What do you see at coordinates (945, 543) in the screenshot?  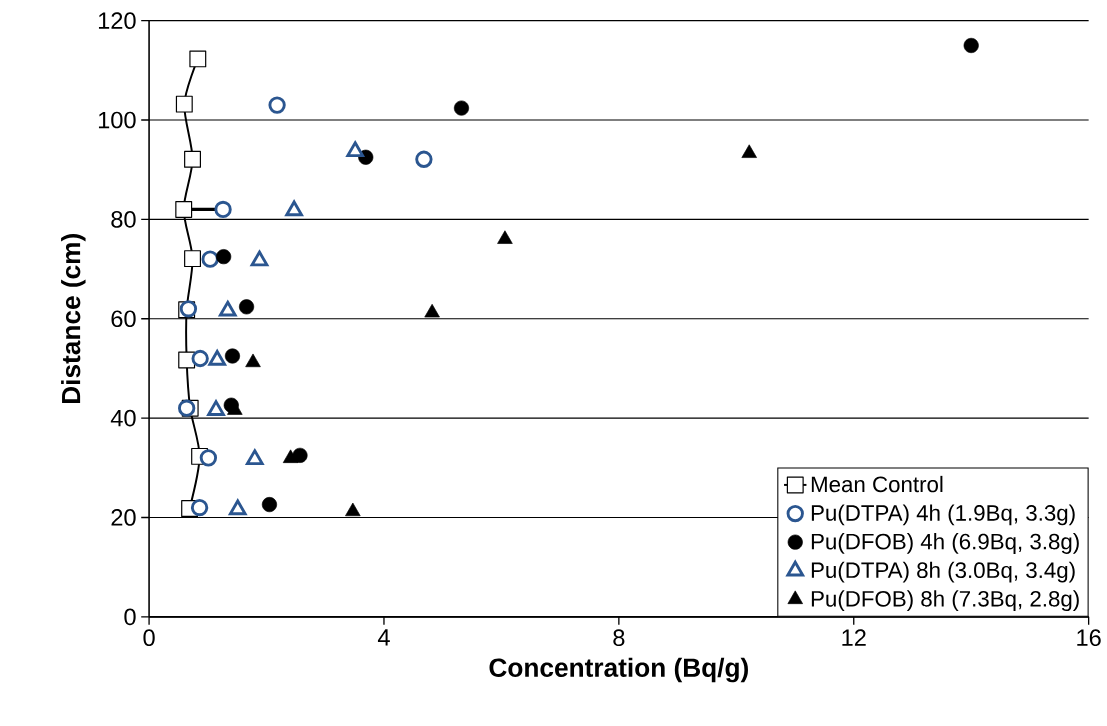 I see `legend-label: Pu(DFOB) 4h (6.9Bq, 3.8g)` at bounding box center [945, 543].